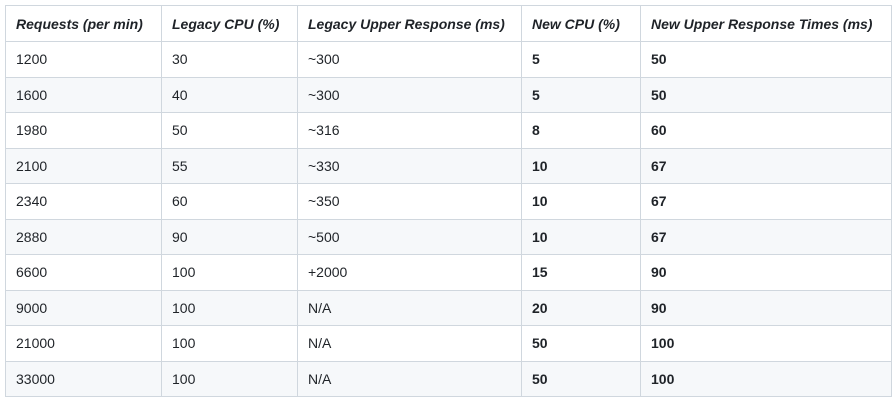 This screenshot has height=404, width=896. I want to click on header-new-upper-response-times: New Upper Response Times (ms), so click(766, 23).